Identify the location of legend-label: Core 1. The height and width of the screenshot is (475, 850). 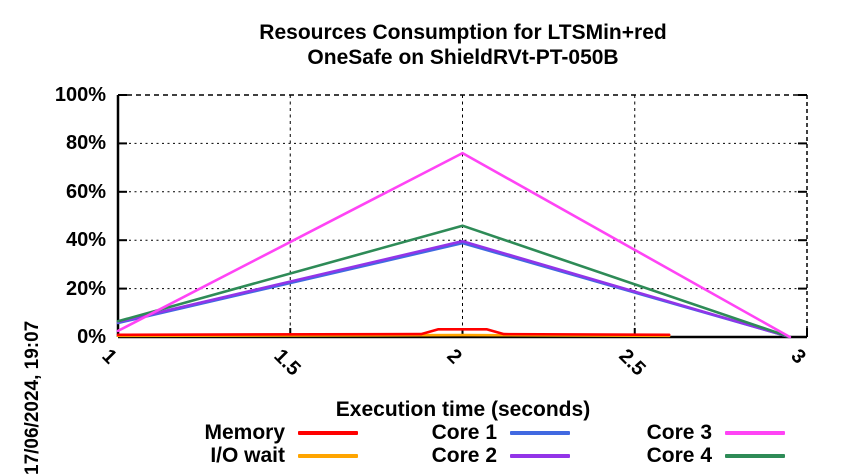
(464, 432).